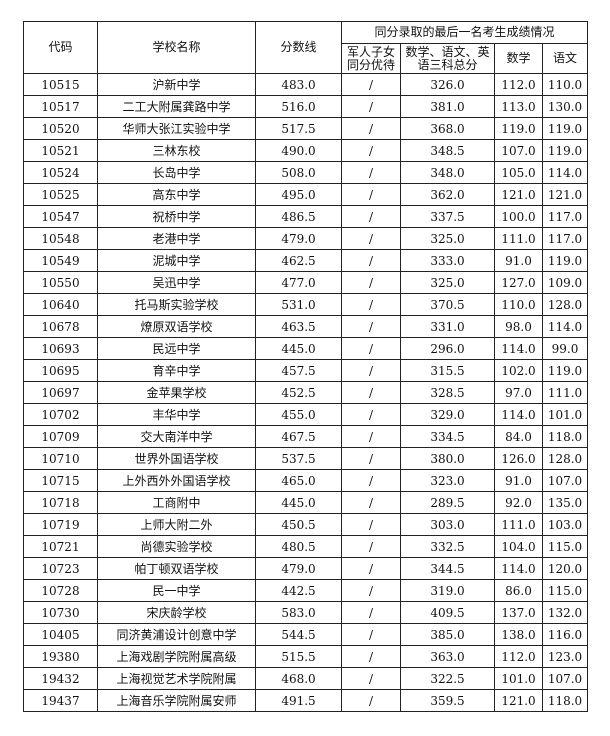 The image size is (610, 736). Describe the element at coordinates (447, 194) in the screenshot. I see `cell-three-subject-total: 362.0` at that location.